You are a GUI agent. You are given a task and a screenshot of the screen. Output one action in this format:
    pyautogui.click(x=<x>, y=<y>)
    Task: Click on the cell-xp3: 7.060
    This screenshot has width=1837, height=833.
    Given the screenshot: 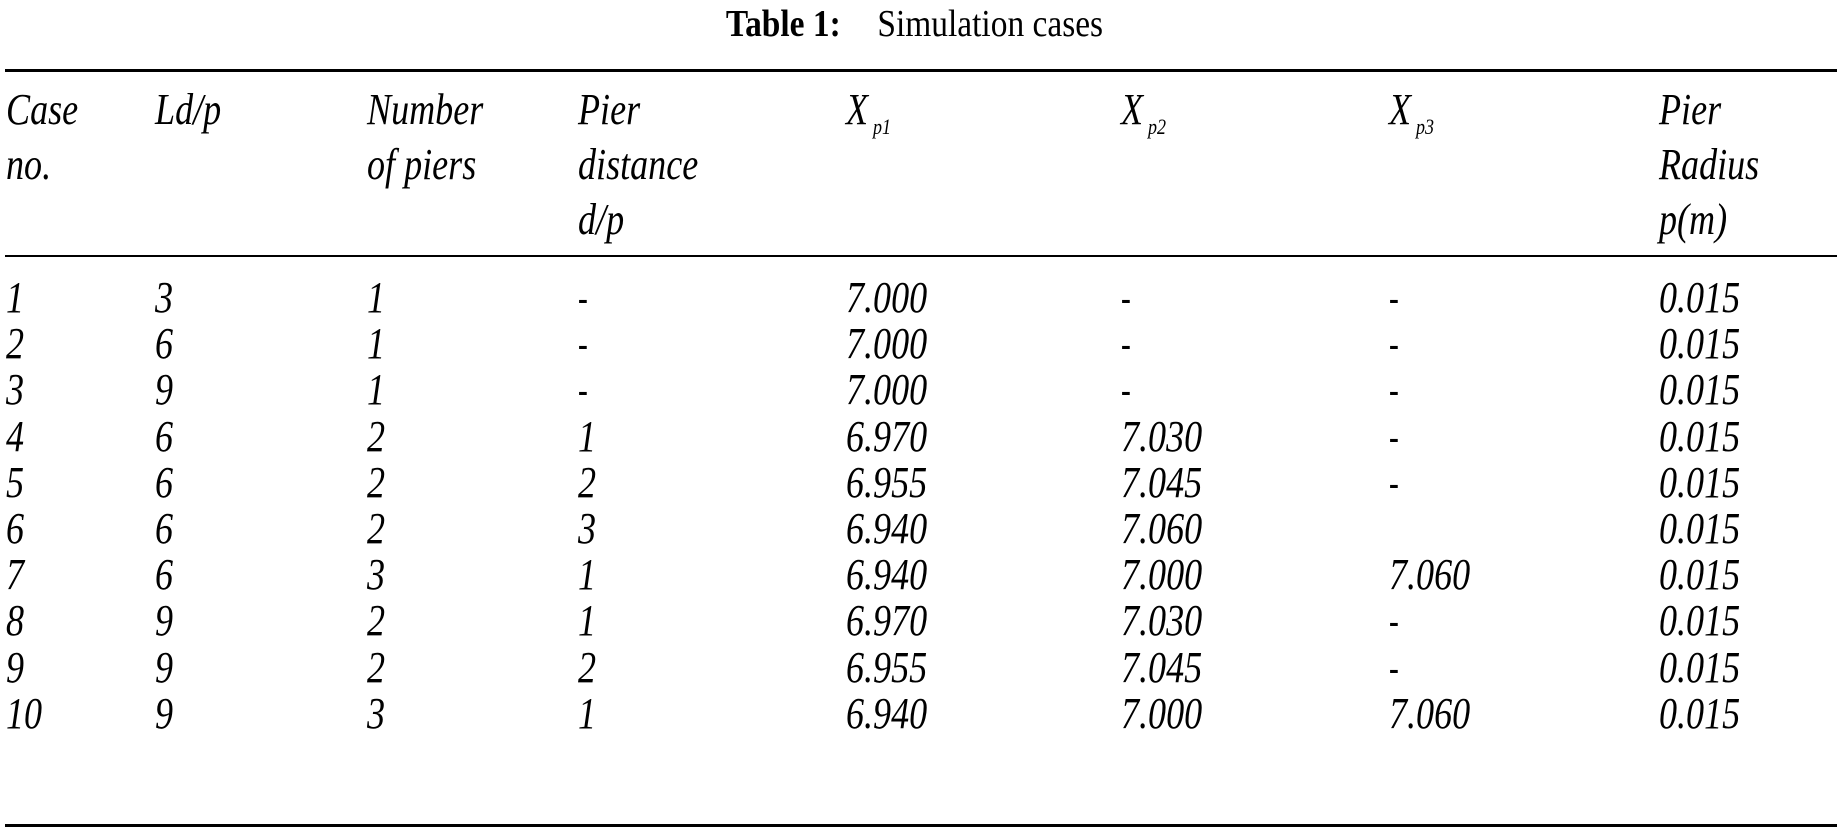 What is the action you would take?
    pyautogui.click(x=1430, y=713)
    